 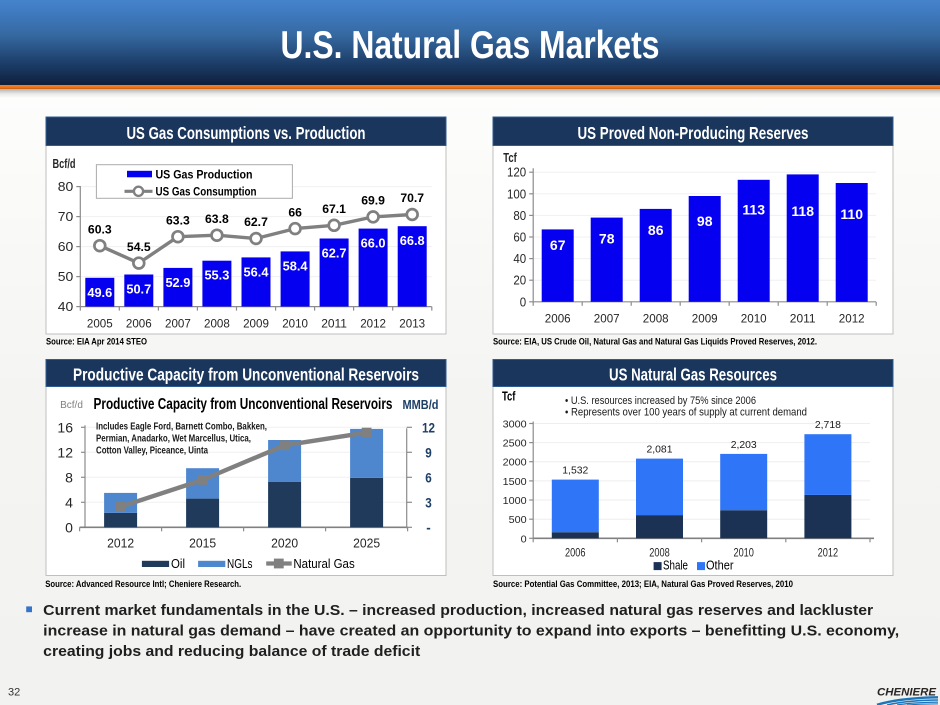 What do you see at coordinates (705, 221) in the screenshot?
I see `svg-text: 98` at bounding box center [705, 221].